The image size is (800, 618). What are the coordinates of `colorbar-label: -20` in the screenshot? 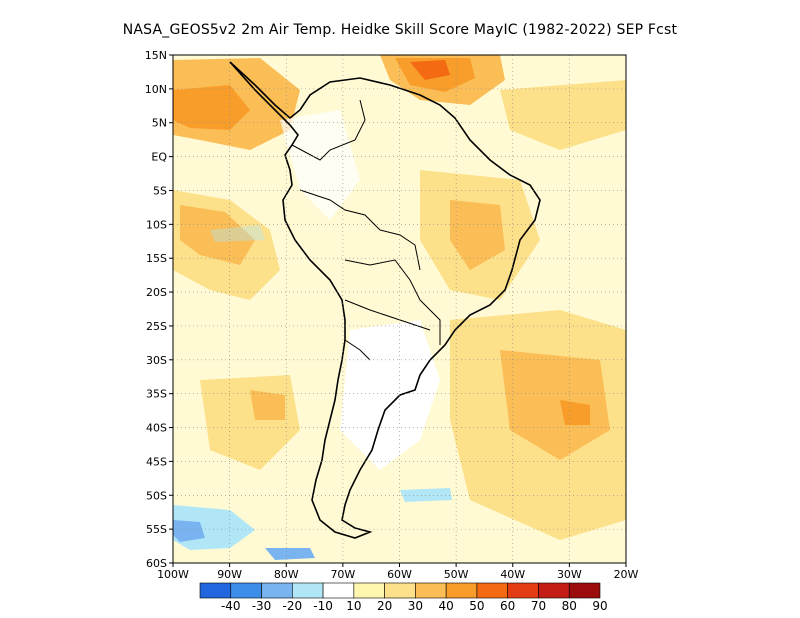 It's located at (293, 606).